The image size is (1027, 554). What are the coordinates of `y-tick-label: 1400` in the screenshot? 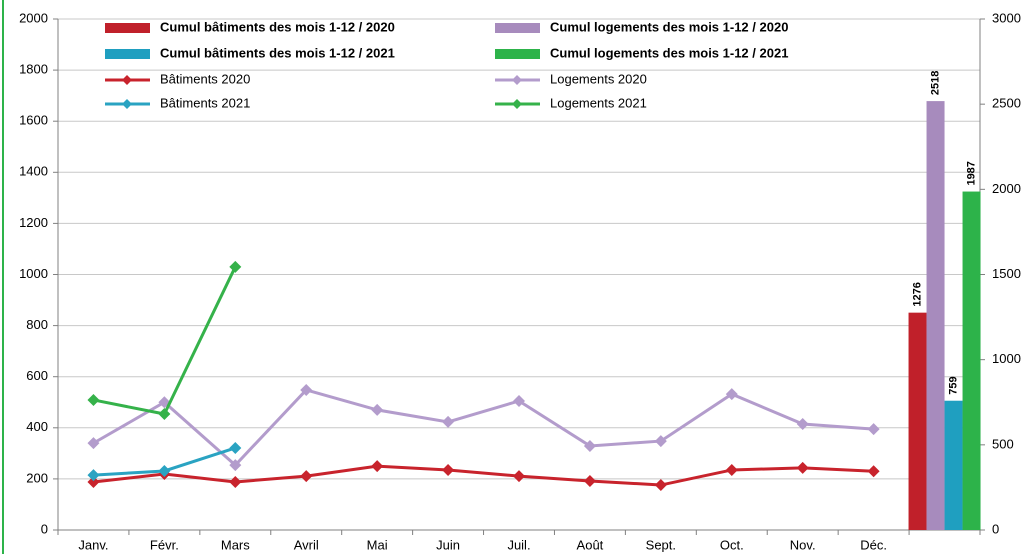 It's located at (33, 171).